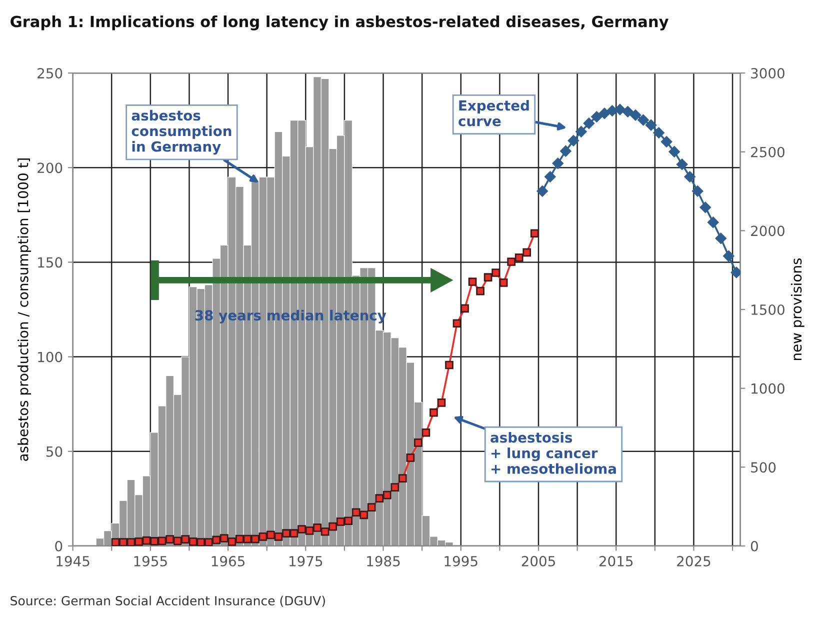 Image resolution: width=818 pixels, height=619 pixels. I want to click on x-tick-label: 1945, so click(73, 561).